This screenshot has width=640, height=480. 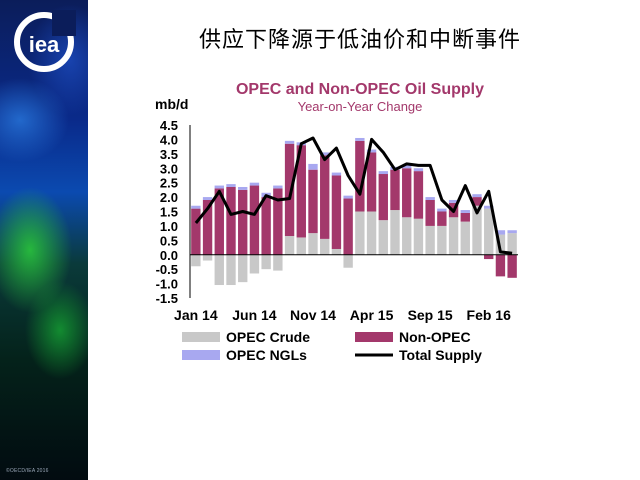 I want to click on y-tick-label: 1.0, so click(x=169, y=226).